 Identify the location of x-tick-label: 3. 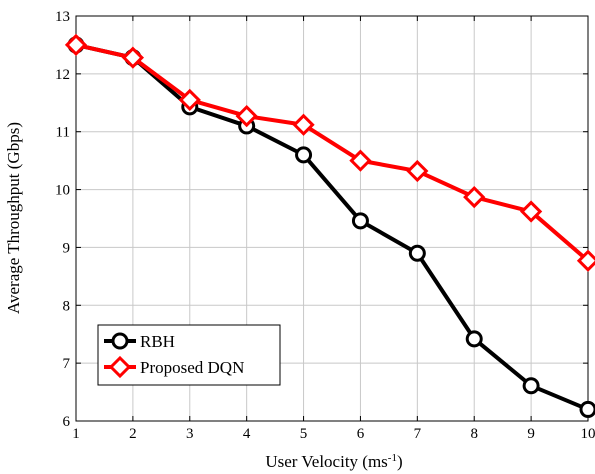
(190, 434).